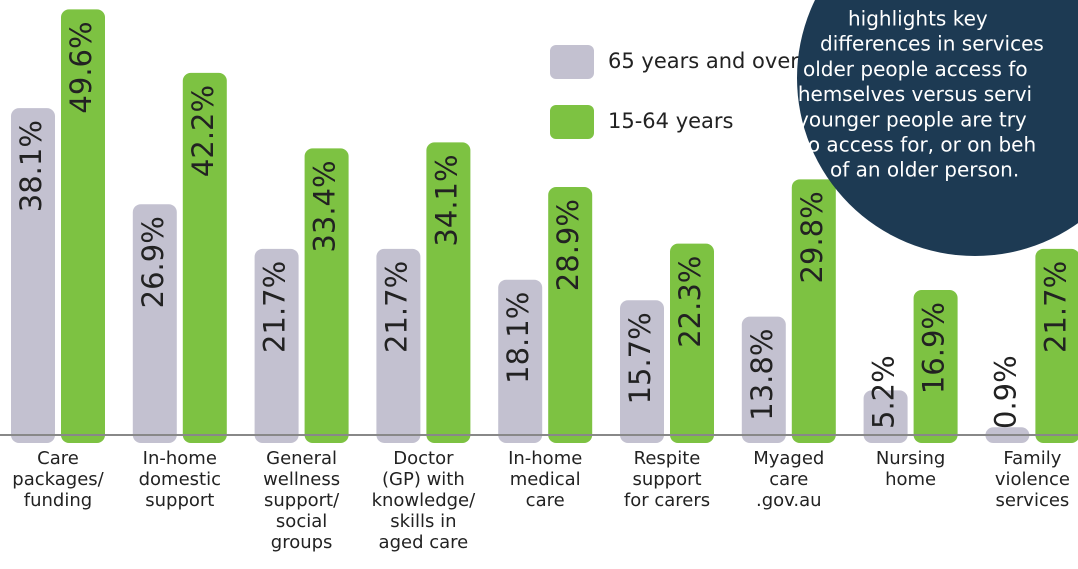  Describe the element at coordinates (934, 348) in the screenshot. I see `value-label: 16.9%` at that location.